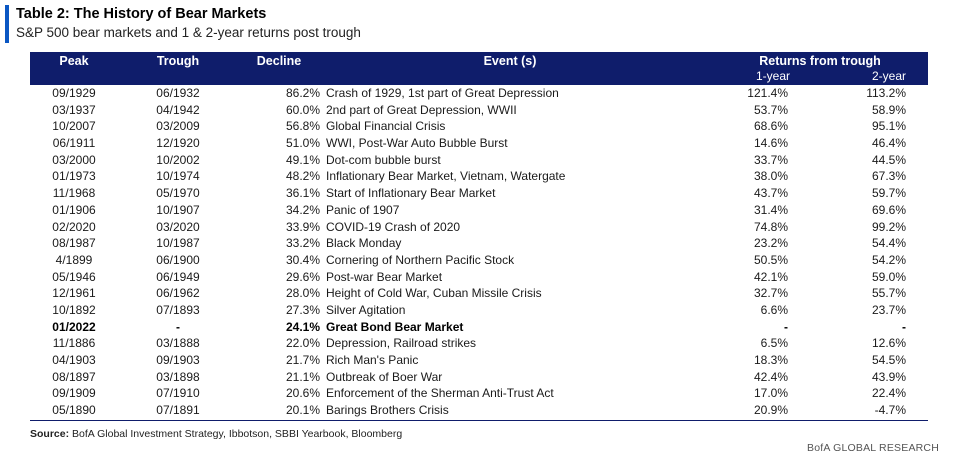 This screenshot has height=463, width=957. I want to click on cell-event: Silver Agitation, so click(366, 309).